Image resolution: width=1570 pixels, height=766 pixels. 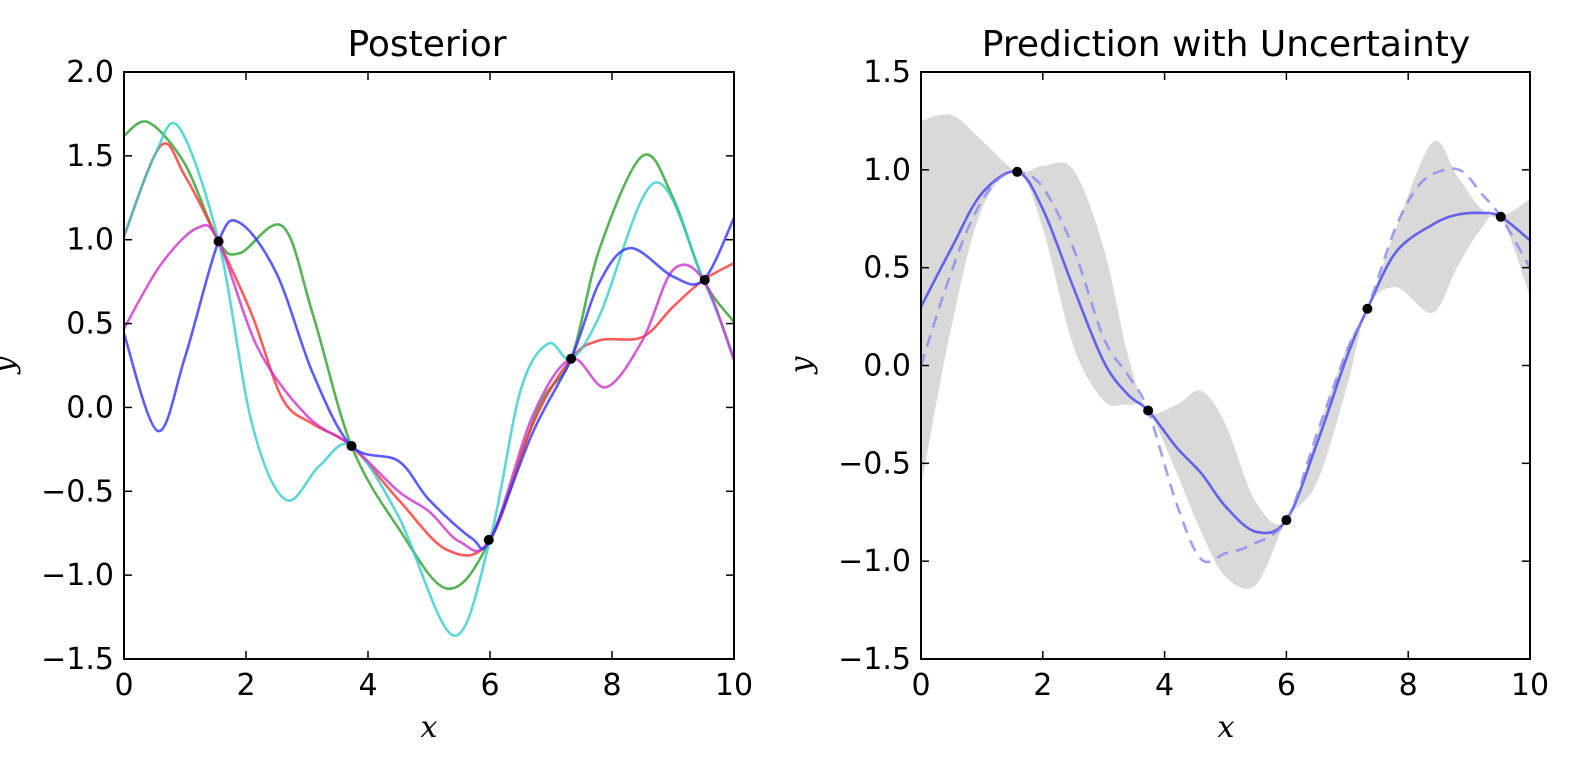 What do you see at coordinates (426, 44) in the screenshot?
I see `chart-title: Posterior` at bounding box center [426, 44].